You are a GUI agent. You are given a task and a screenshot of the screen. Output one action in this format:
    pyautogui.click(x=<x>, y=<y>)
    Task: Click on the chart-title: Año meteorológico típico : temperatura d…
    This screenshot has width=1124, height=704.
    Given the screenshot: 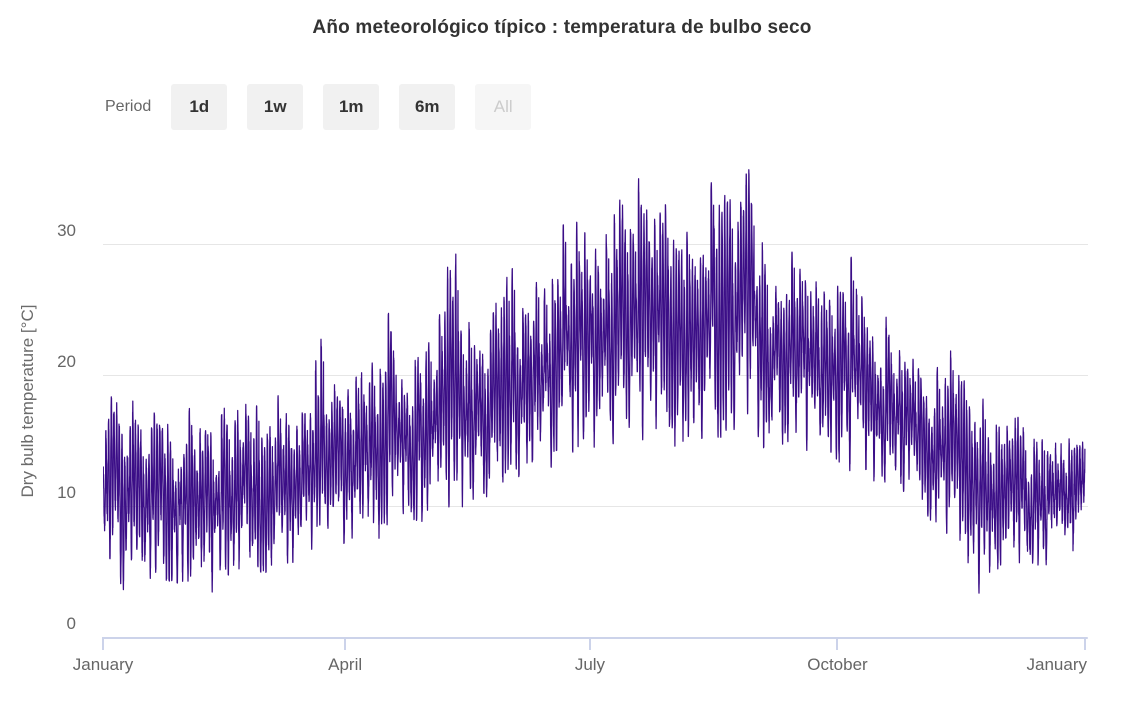 What is the action you would take?
    pyautogui.click(x=562, y=27)
    